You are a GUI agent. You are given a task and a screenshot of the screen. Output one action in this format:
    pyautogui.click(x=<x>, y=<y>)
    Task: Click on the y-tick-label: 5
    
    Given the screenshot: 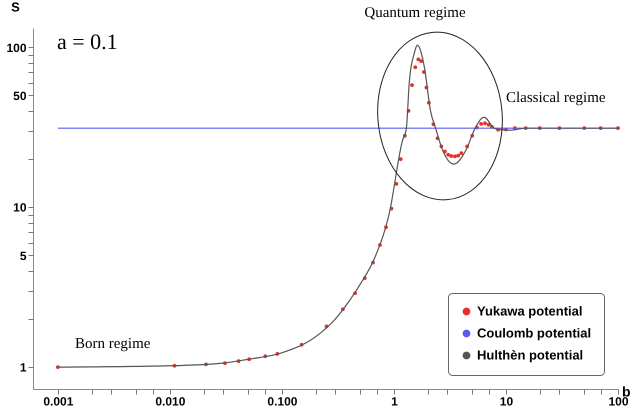 What is the action you would take?
    pyautogui.click(x=23, y=255)
    